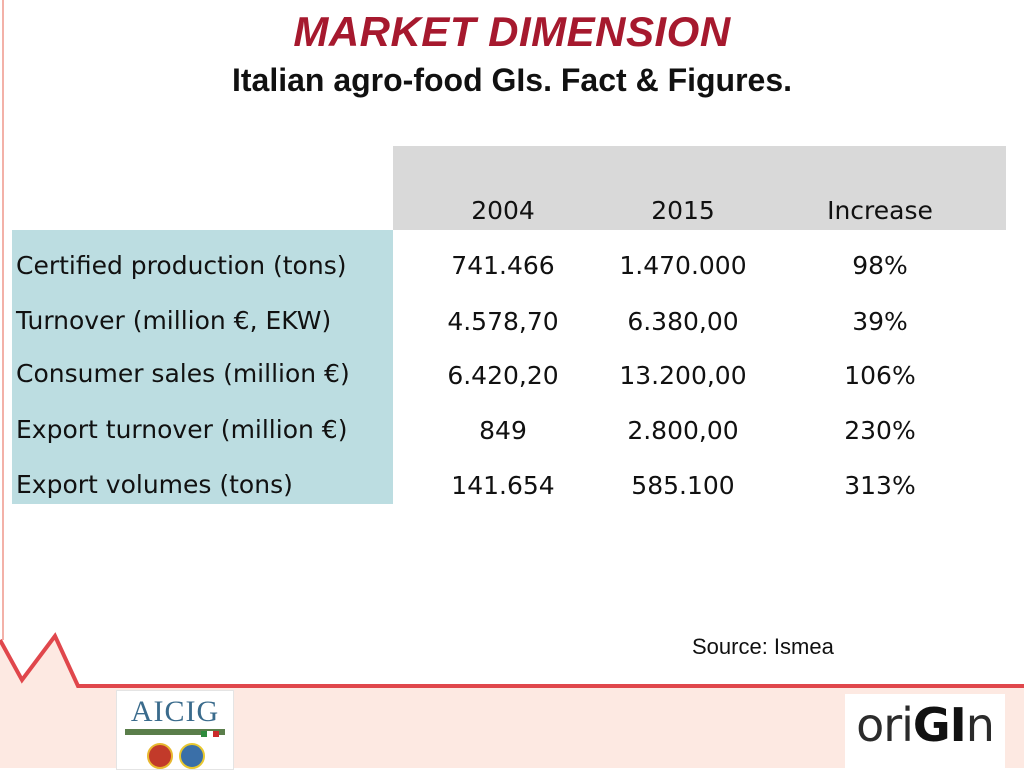  What do you see at coordinates (183, 373) in the screenshot?
I see `row-label-consumer-sales: Consumer sales (million €)` at bounding box center [183, 373].